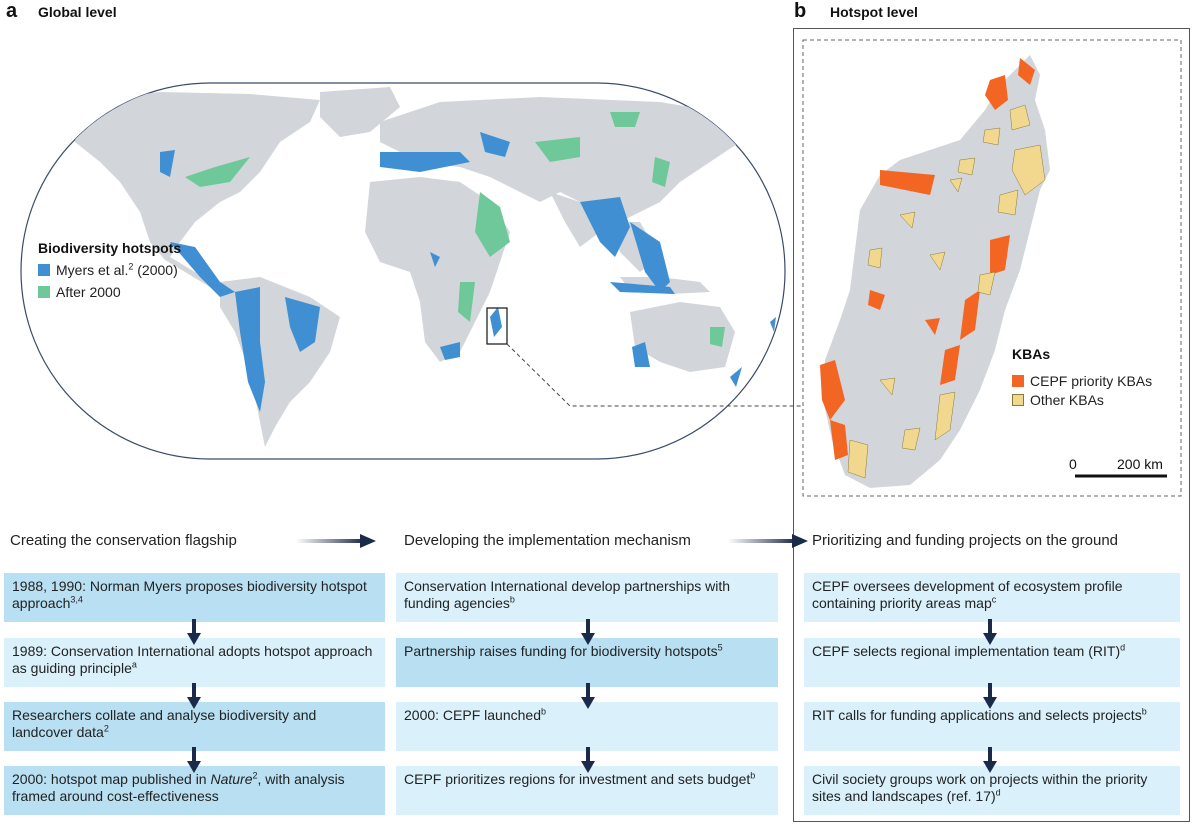 The height and width of the screenshot is (824, 1200). What do you see at coordinates (123, 540) in the screenshot?
I see `column-1-heading: Creating the conservation flagship` at bounding box center [123, 540].